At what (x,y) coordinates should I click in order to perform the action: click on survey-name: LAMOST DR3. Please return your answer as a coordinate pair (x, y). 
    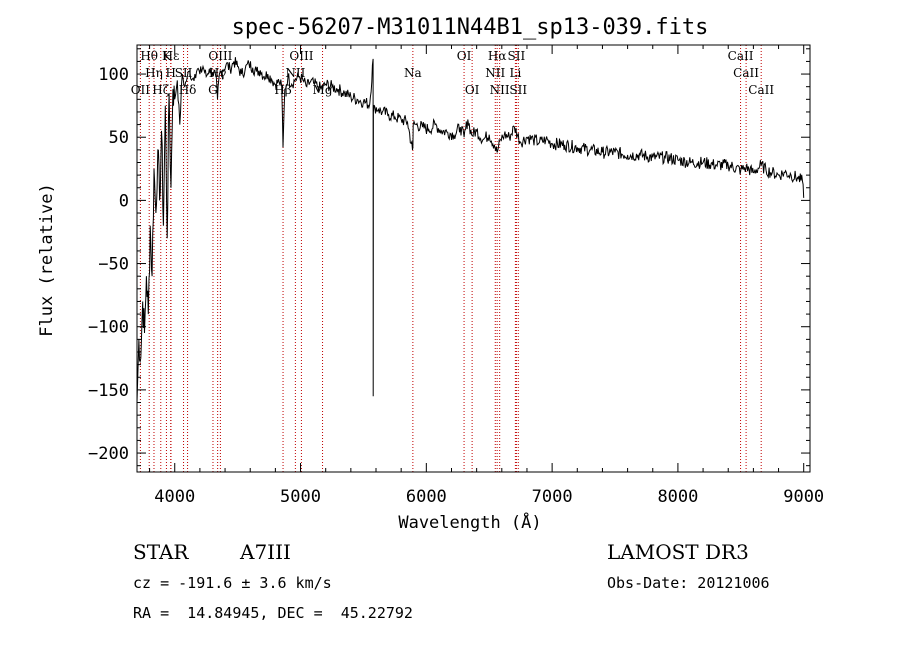
    Looking at the image, I should click on (678, 552).